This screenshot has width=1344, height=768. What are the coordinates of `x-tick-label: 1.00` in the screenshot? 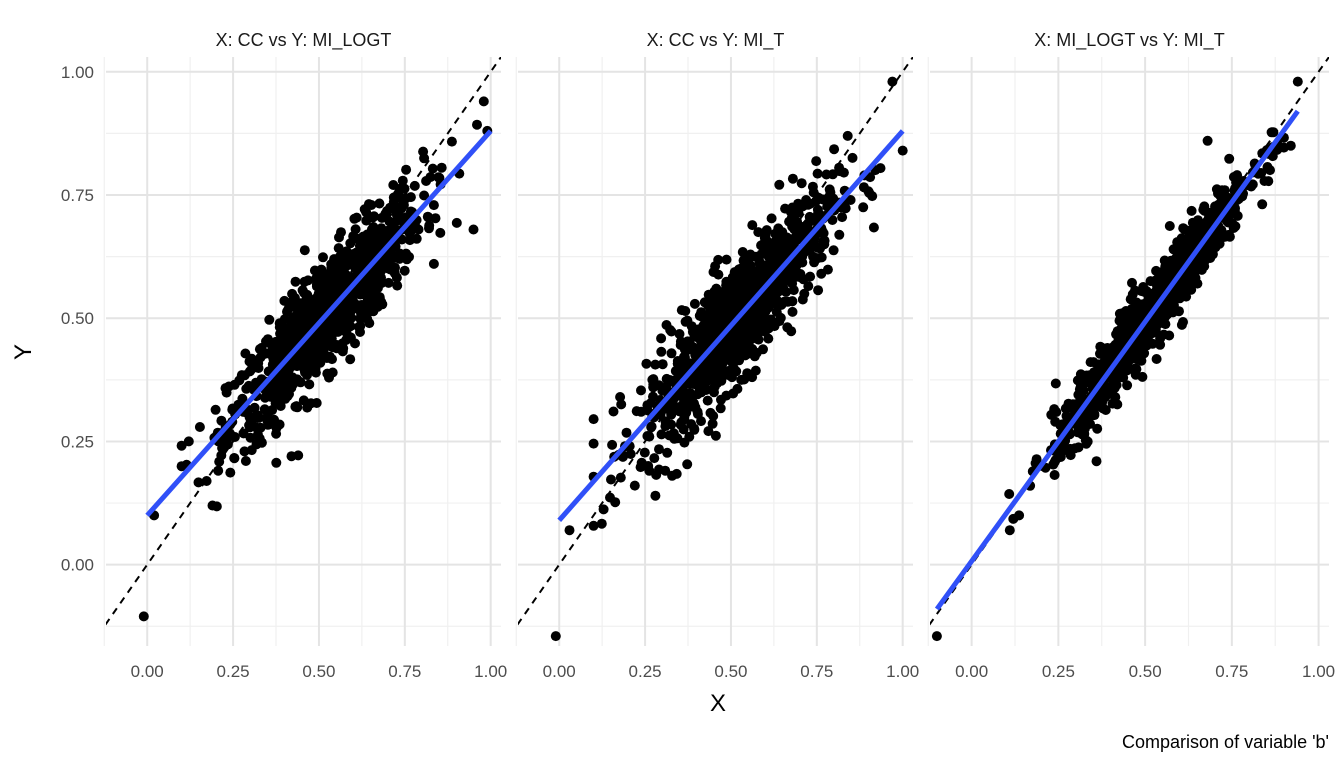 It's located at (1318, 671).